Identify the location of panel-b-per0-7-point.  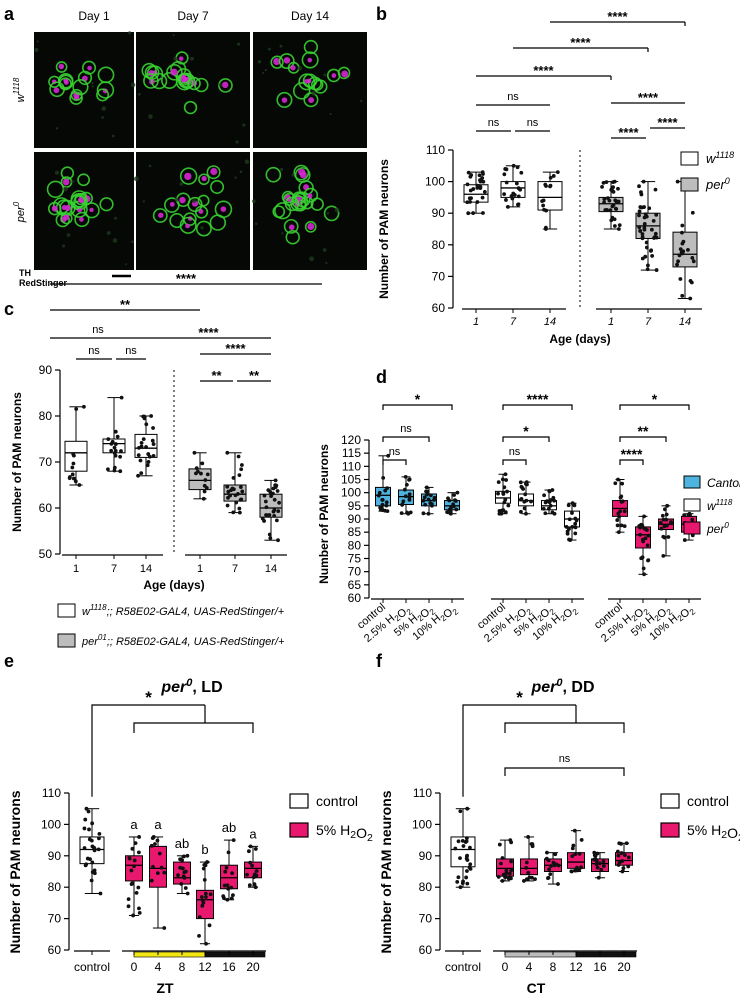
(646, 242).